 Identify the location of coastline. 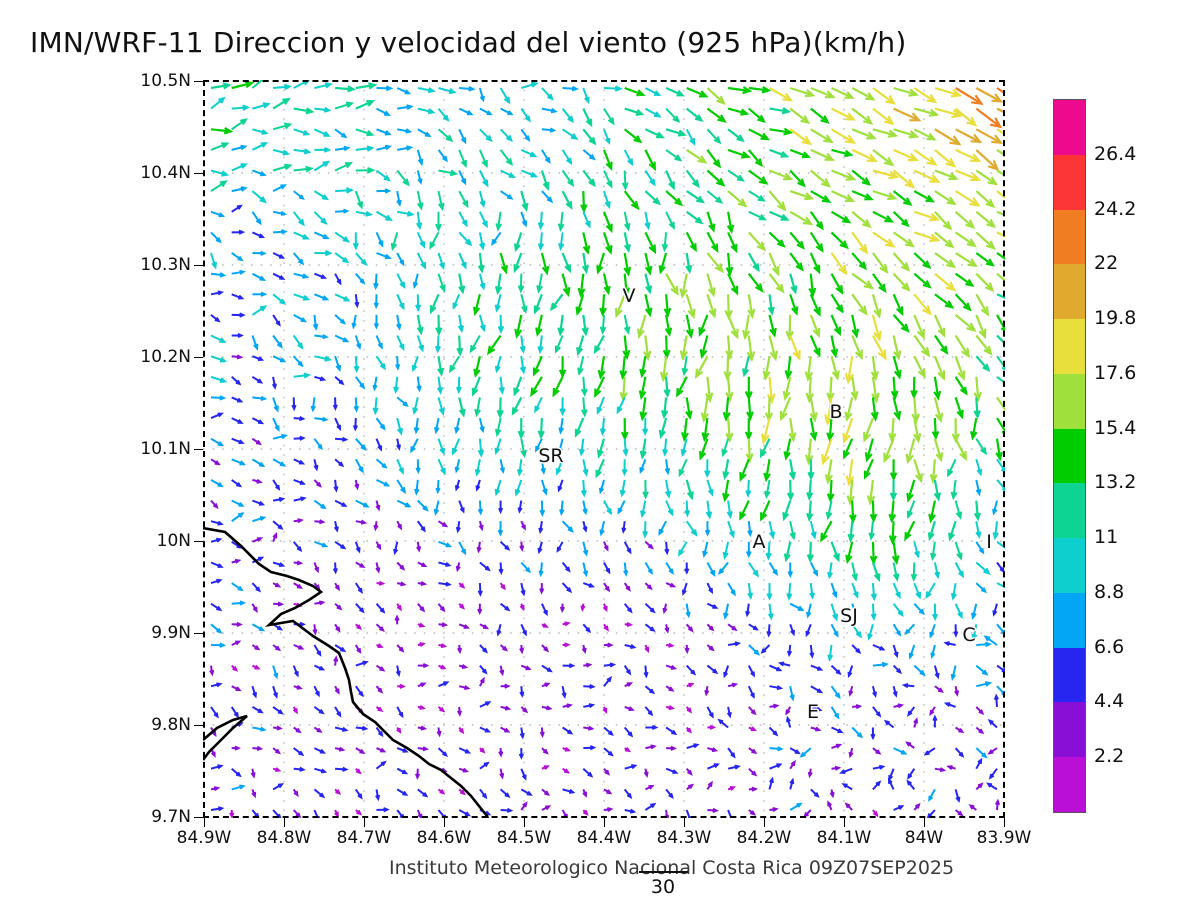
(346, 672).